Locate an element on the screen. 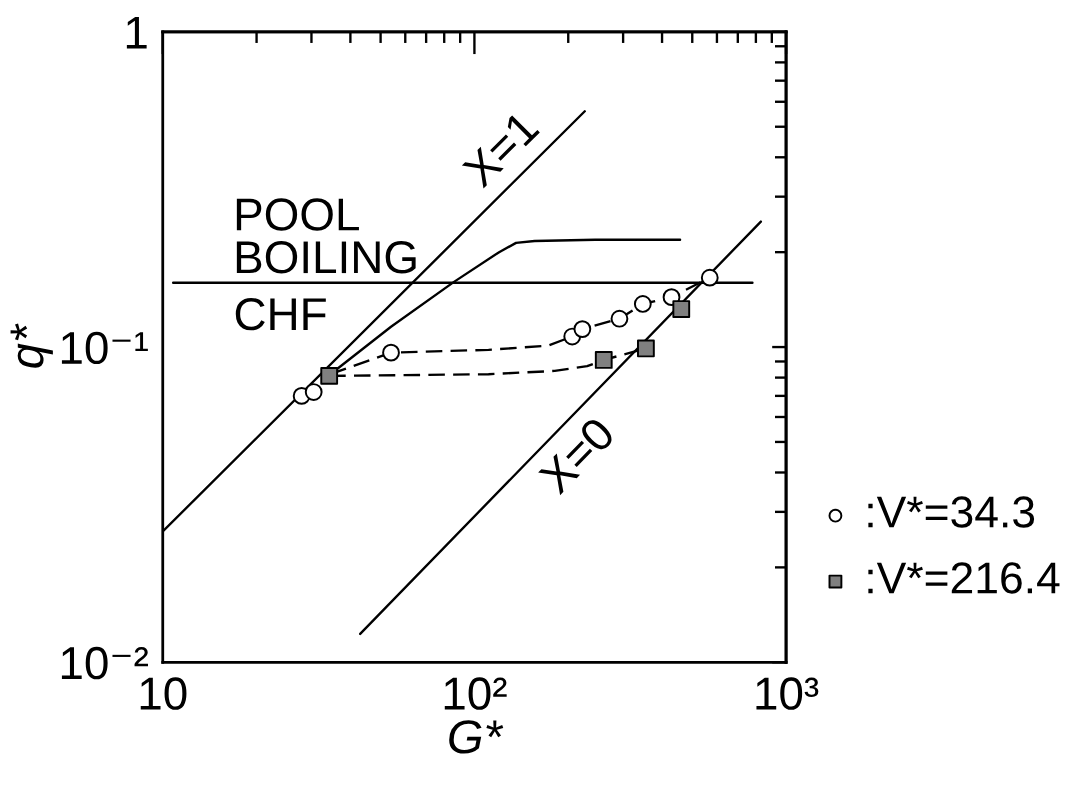 The height and width of the screenshot is (796, 1085). annotation: X=0 is located at coordinates (577, 455).